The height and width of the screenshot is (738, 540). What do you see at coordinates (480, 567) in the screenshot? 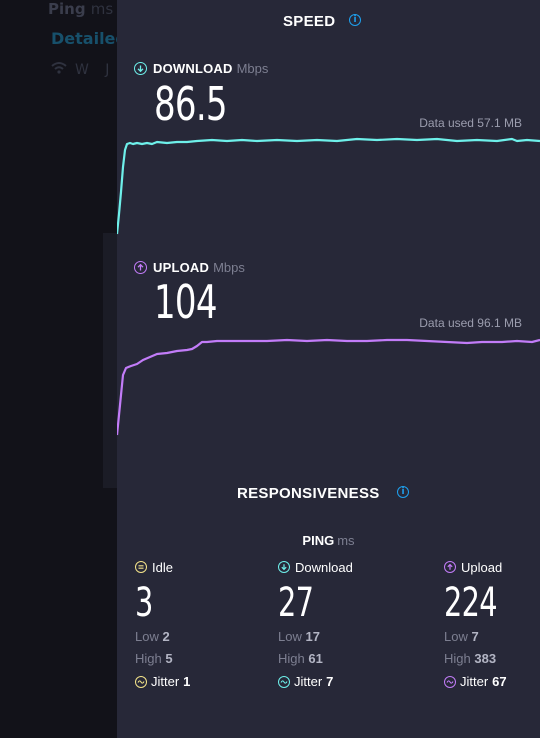
I see `ping-upload-header: Upload` at bounding box center [480, 567].